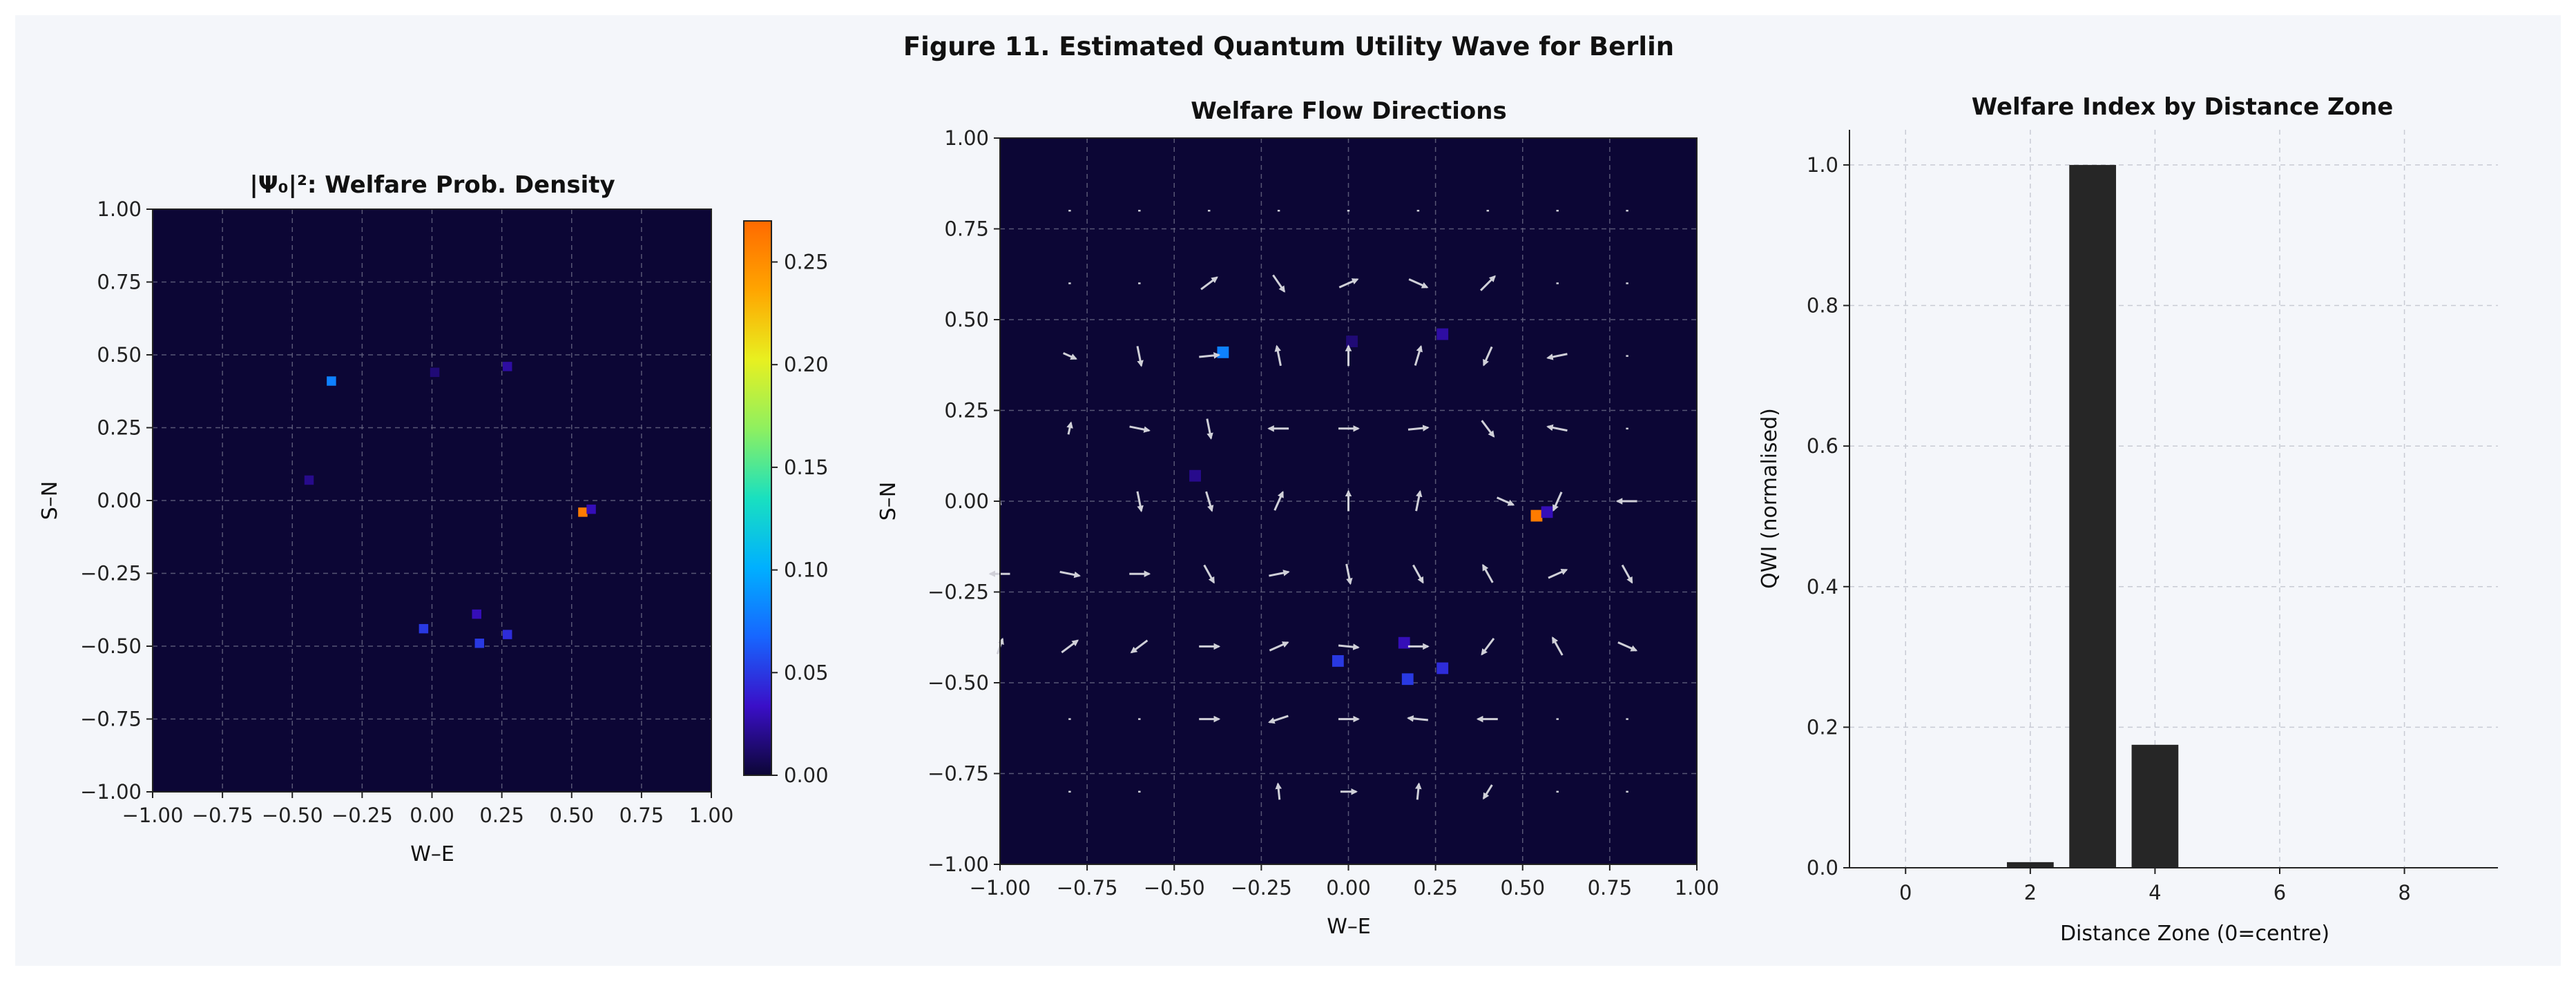 This screenshot has width=2576, height=981. I want to click on density-heatmap-cells, so click(450, 505).